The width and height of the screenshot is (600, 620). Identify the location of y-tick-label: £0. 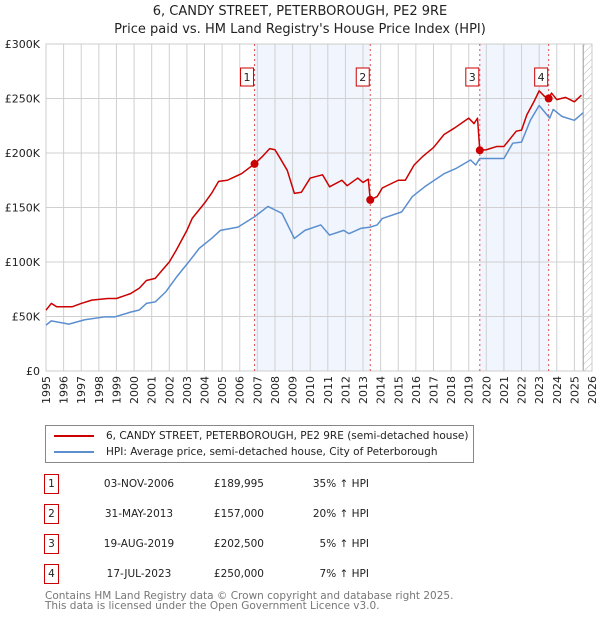
(33, 371).